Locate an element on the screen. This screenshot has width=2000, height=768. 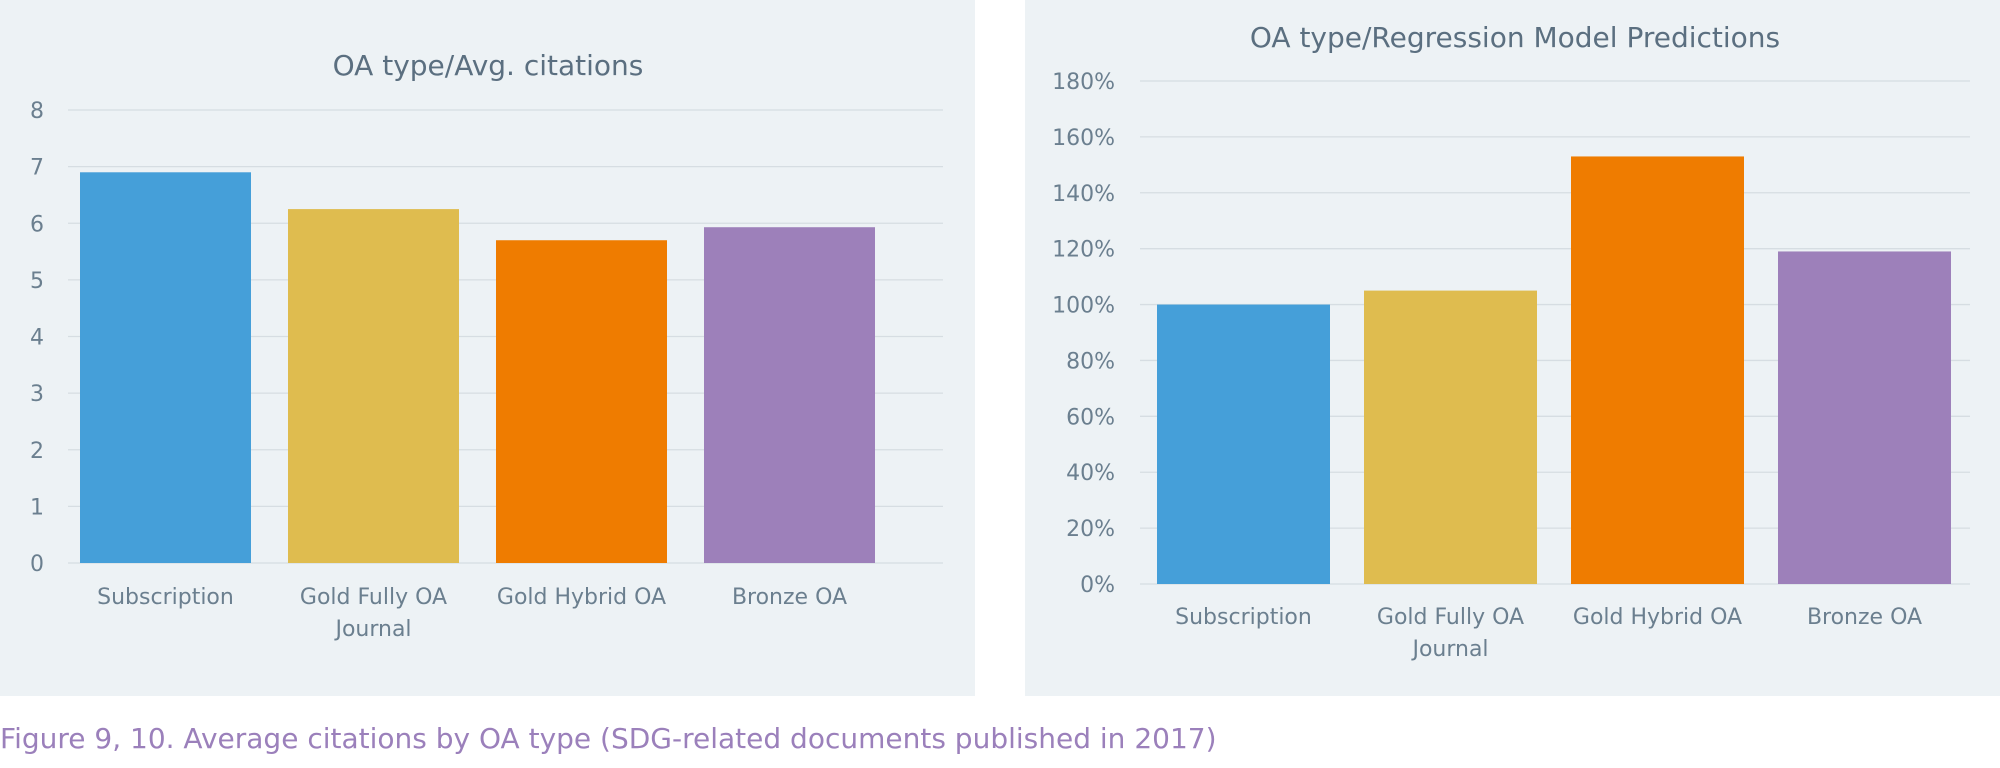
y-tick-label: 1 is located at coordinates (37, 507).